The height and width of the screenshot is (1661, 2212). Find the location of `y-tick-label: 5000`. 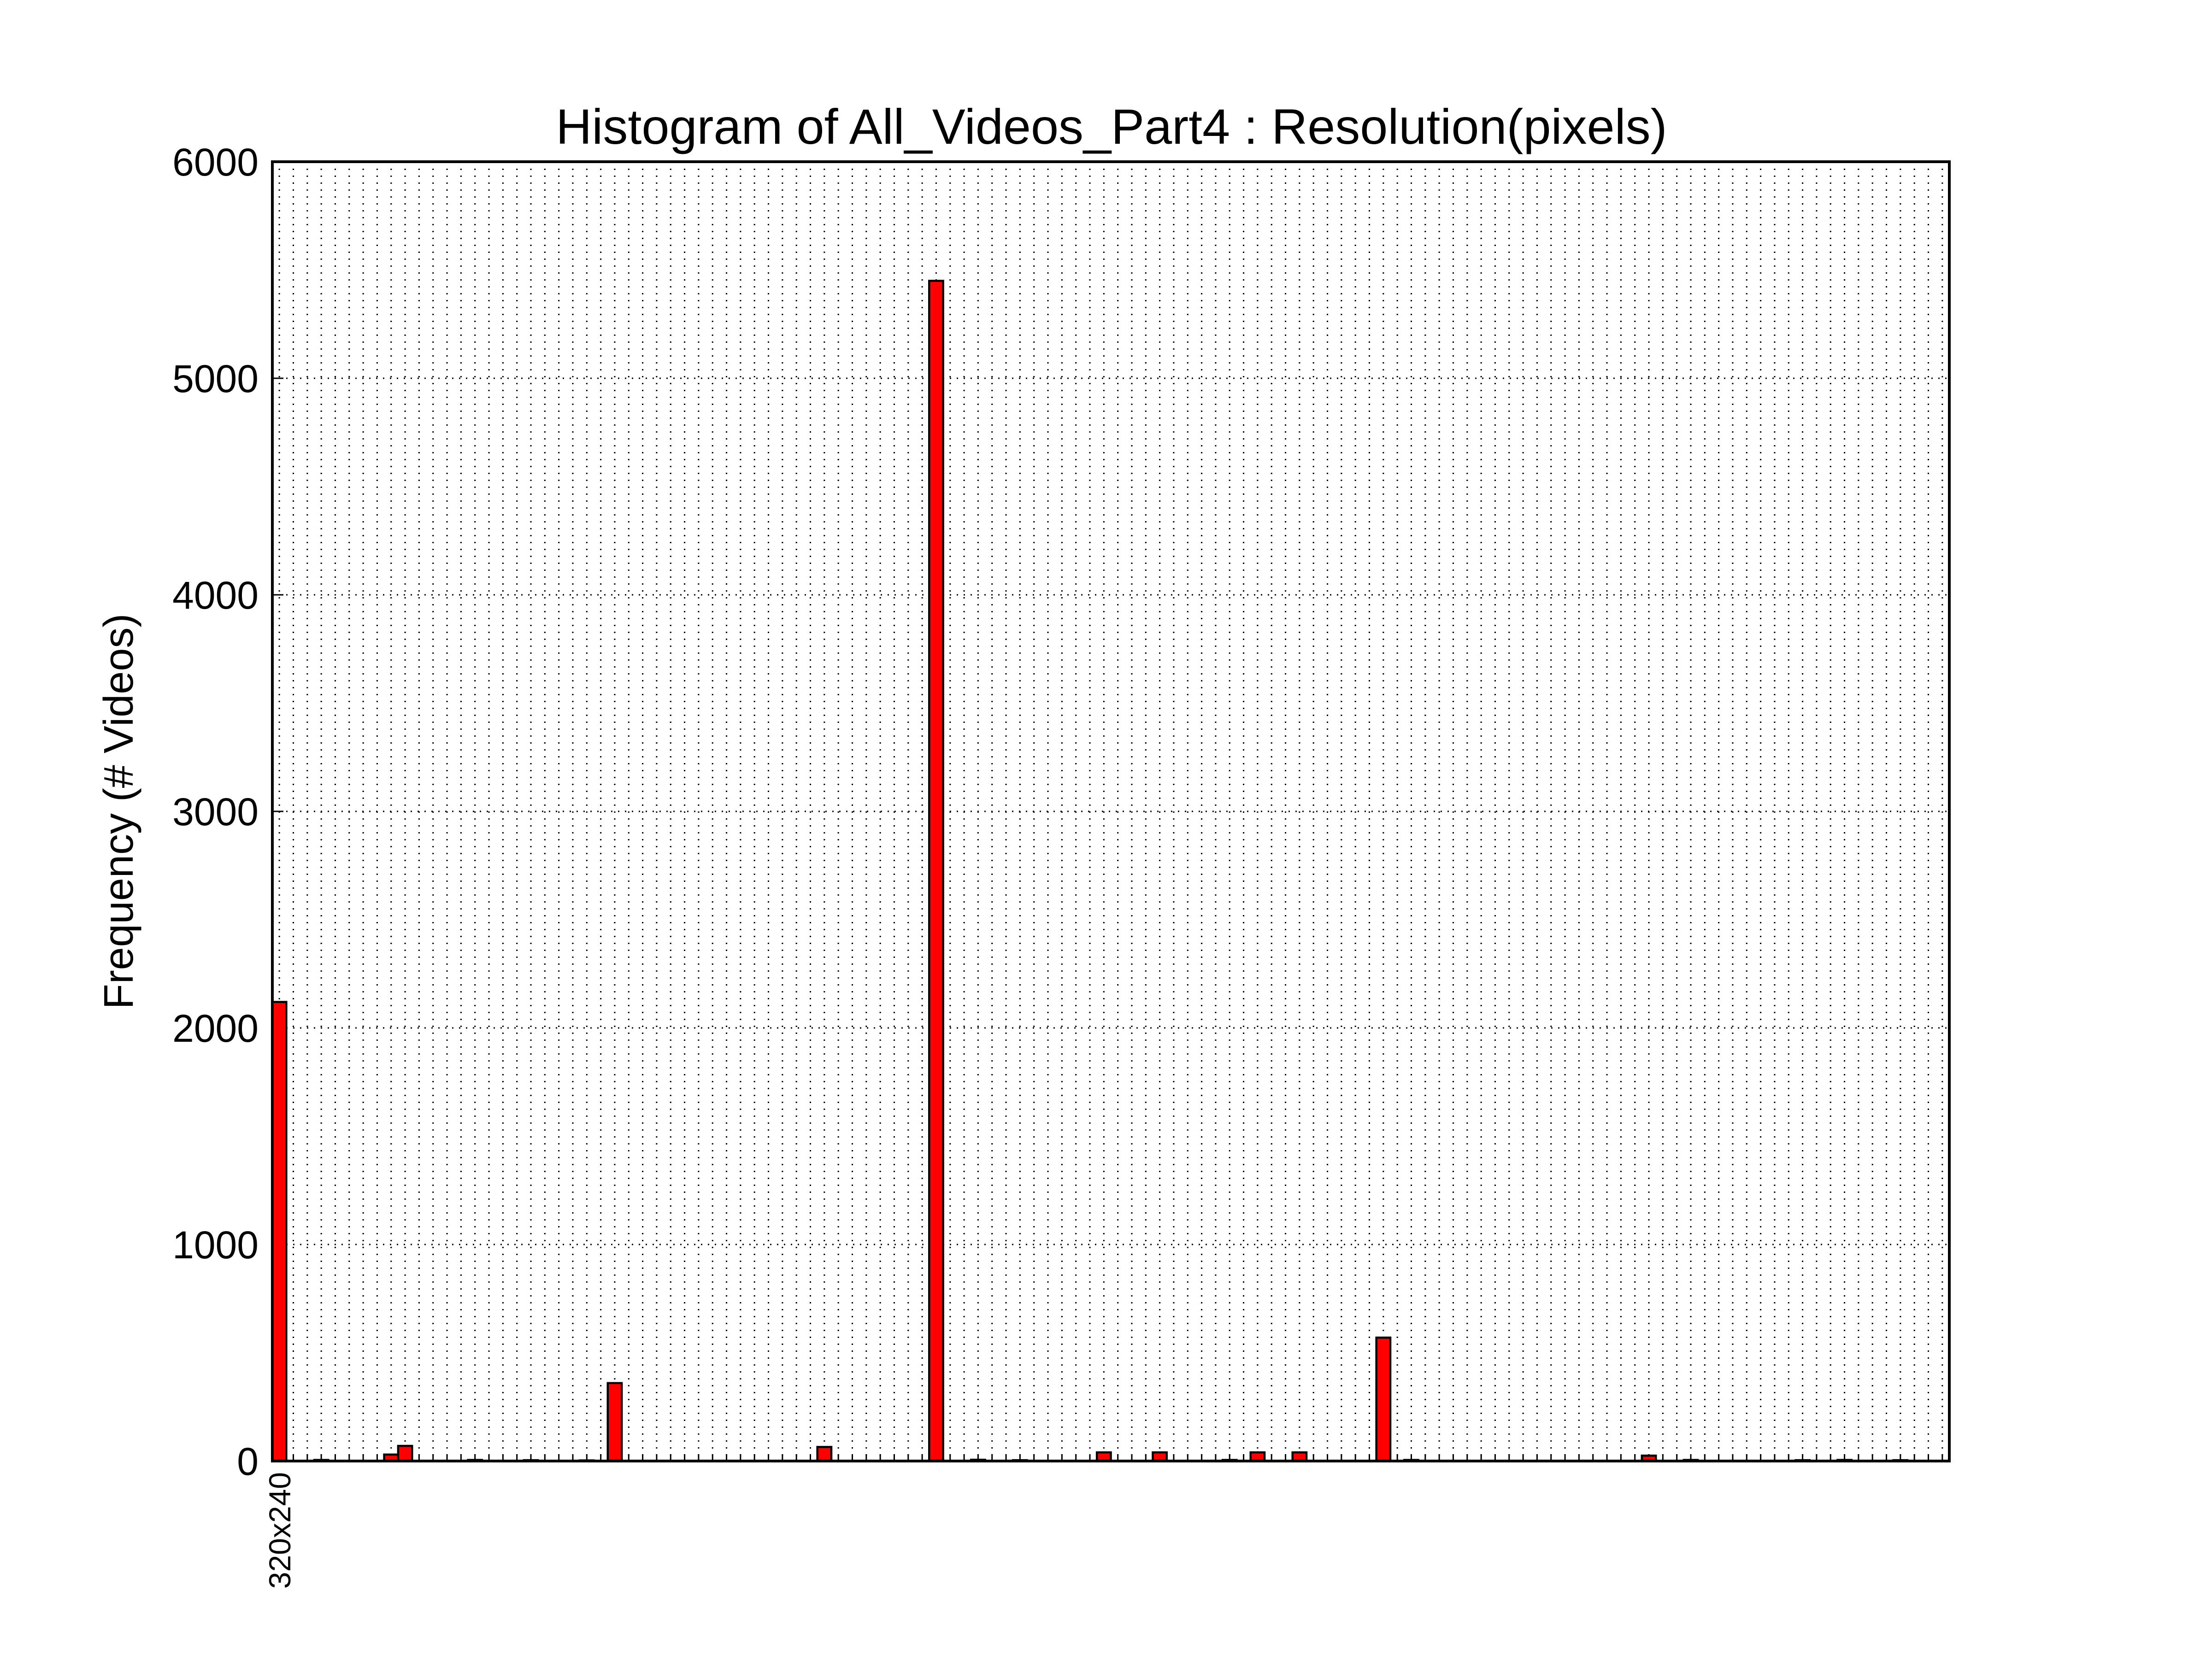

y-tick-label: 5000 is located at coordinates (215, 378).